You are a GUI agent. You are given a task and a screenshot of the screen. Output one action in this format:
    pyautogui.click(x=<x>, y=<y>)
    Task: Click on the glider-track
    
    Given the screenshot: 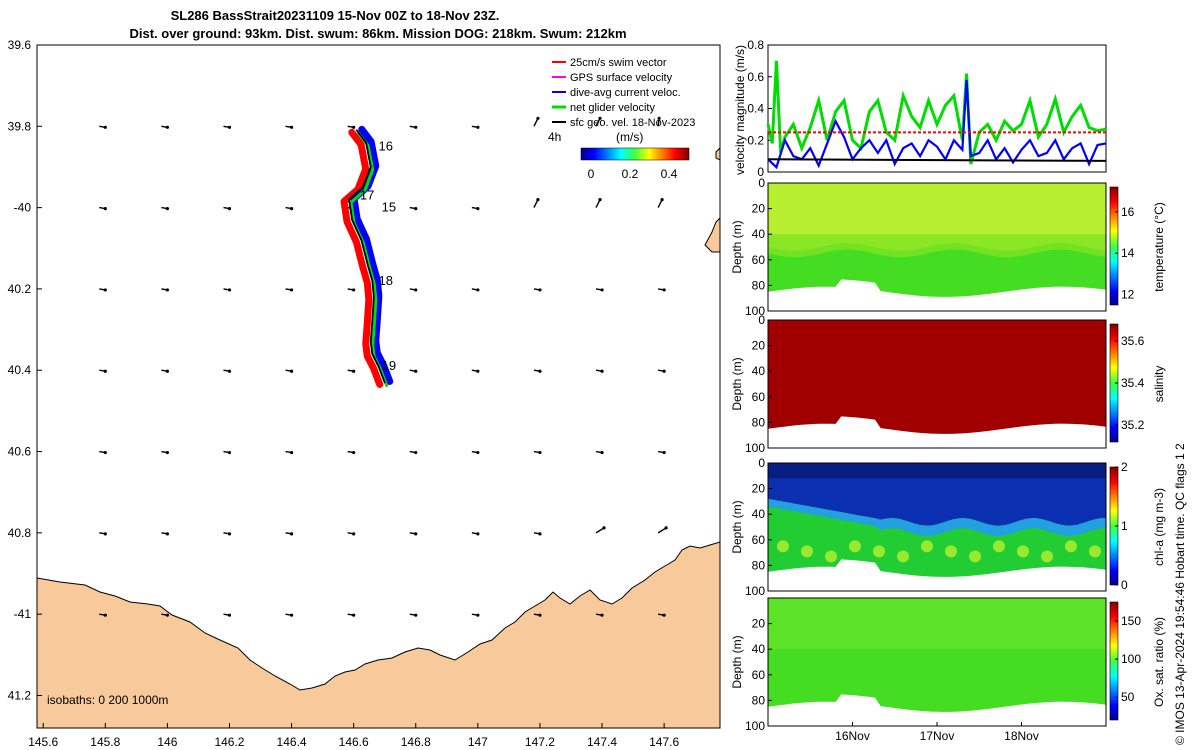 What is the action you would take?
    pyautogui.click(x=367, y=256)
    